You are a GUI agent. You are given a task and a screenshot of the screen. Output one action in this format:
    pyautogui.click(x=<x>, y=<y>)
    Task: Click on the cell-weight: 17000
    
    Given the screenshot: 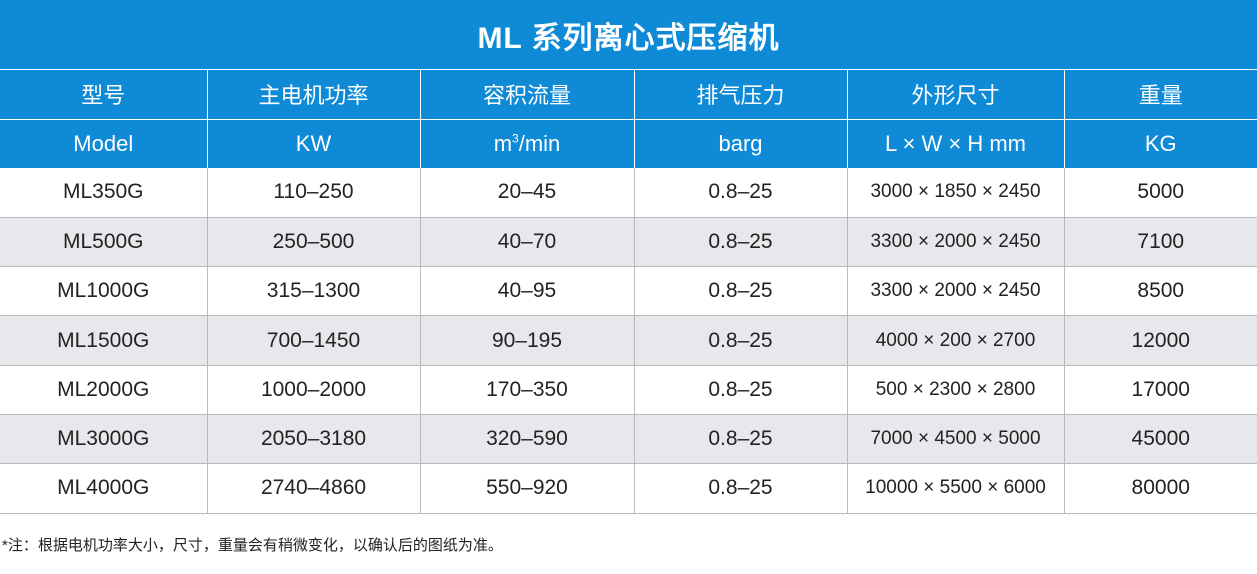 What is the action you would take?
    pyautogui.click(x=1160, y=390)
    